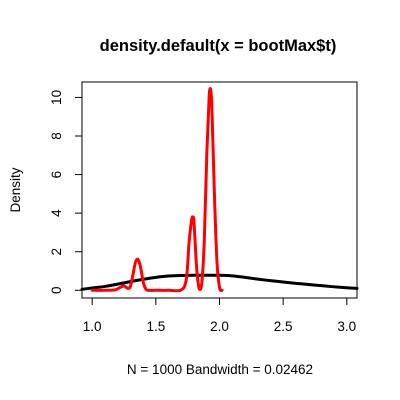 The height and width of the screenshot is (400, 400). Describe the element at coordinates (283, 326) in the screenshot. I see `x-tick-label: 2.5` at that location.